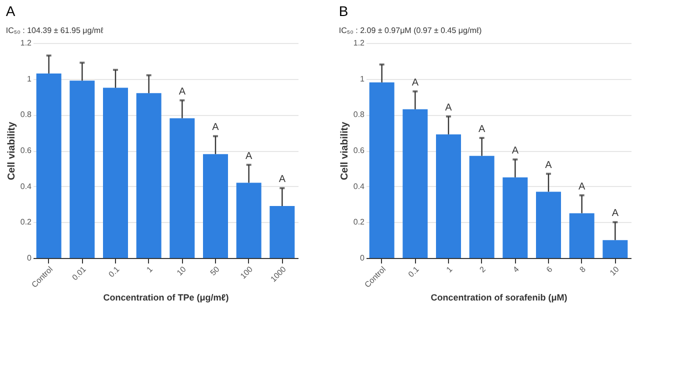  What do you see at coordinates (246, 272) in the screenshot?
I see `x-tick-label: 100` at bounding box center [246, 272].